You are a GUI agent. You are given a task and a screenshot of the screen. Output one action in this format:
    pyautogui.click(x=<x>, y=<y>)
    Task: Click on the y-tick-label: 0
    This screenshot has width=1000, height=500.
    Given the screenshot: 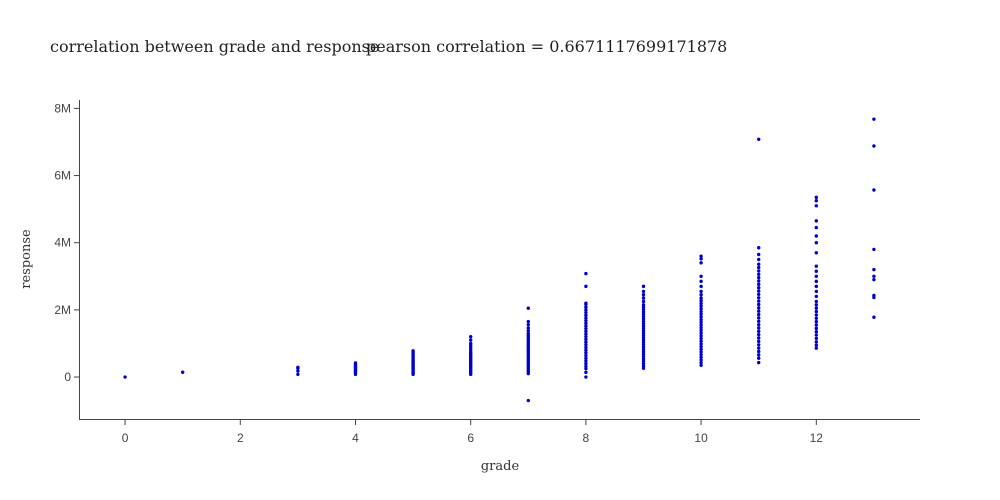 What is the action you would take?
    pyautogui.click(x=67, y=377)
    